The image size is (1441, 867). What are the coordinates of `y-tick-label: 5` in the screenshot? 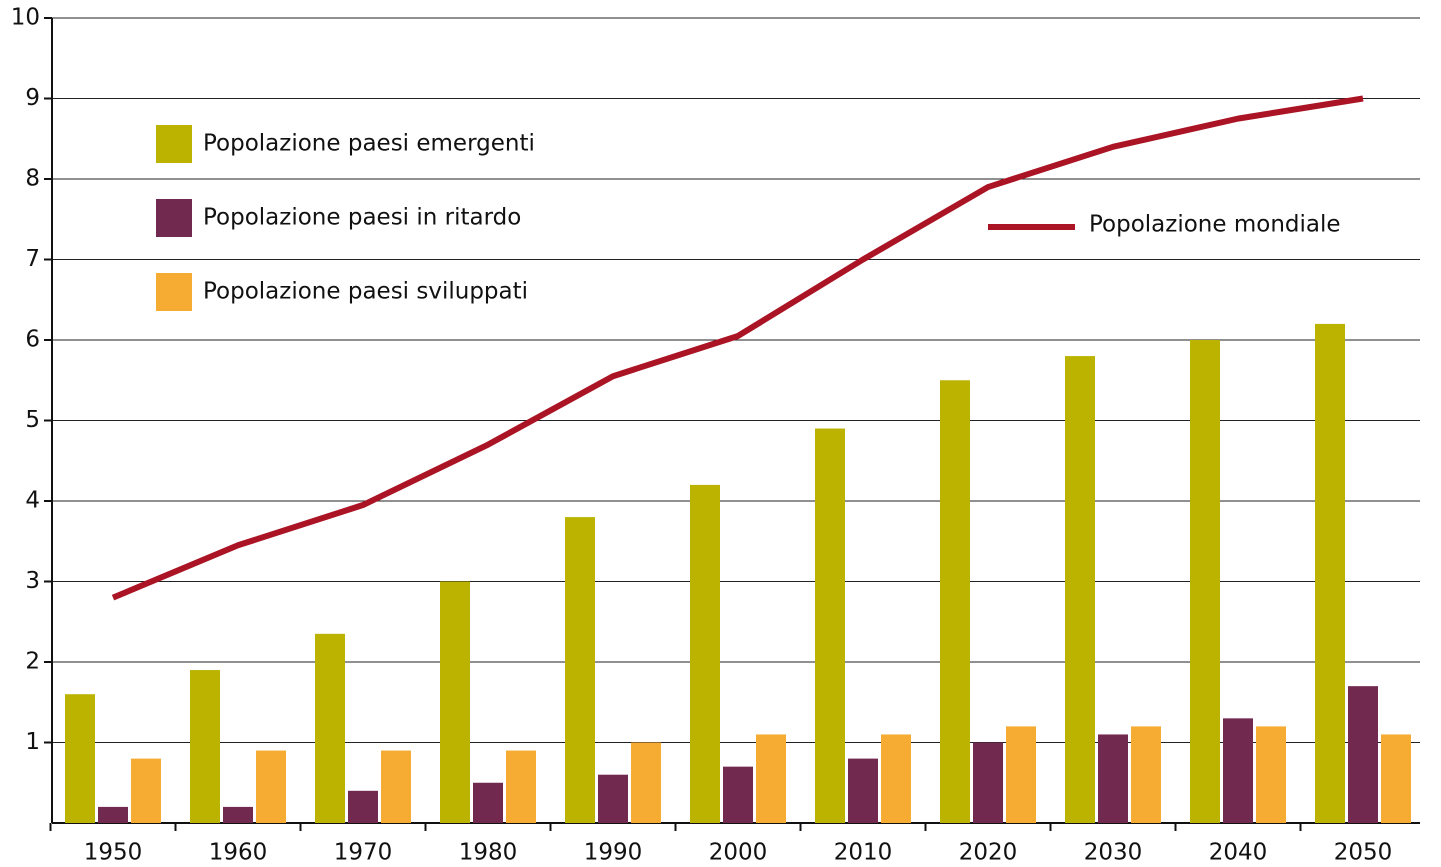 It's located at (32, 420).